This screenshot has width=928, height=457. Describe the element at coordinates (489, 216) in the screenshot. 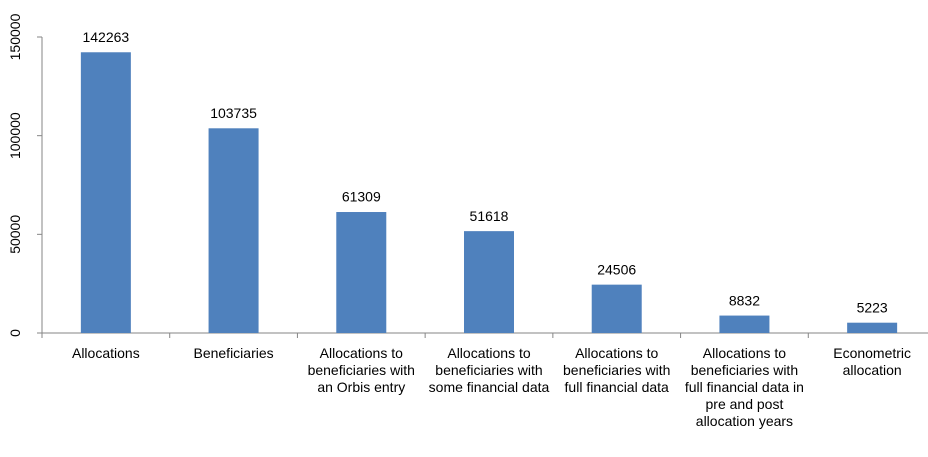

I see `data-label: 51618` at that location.